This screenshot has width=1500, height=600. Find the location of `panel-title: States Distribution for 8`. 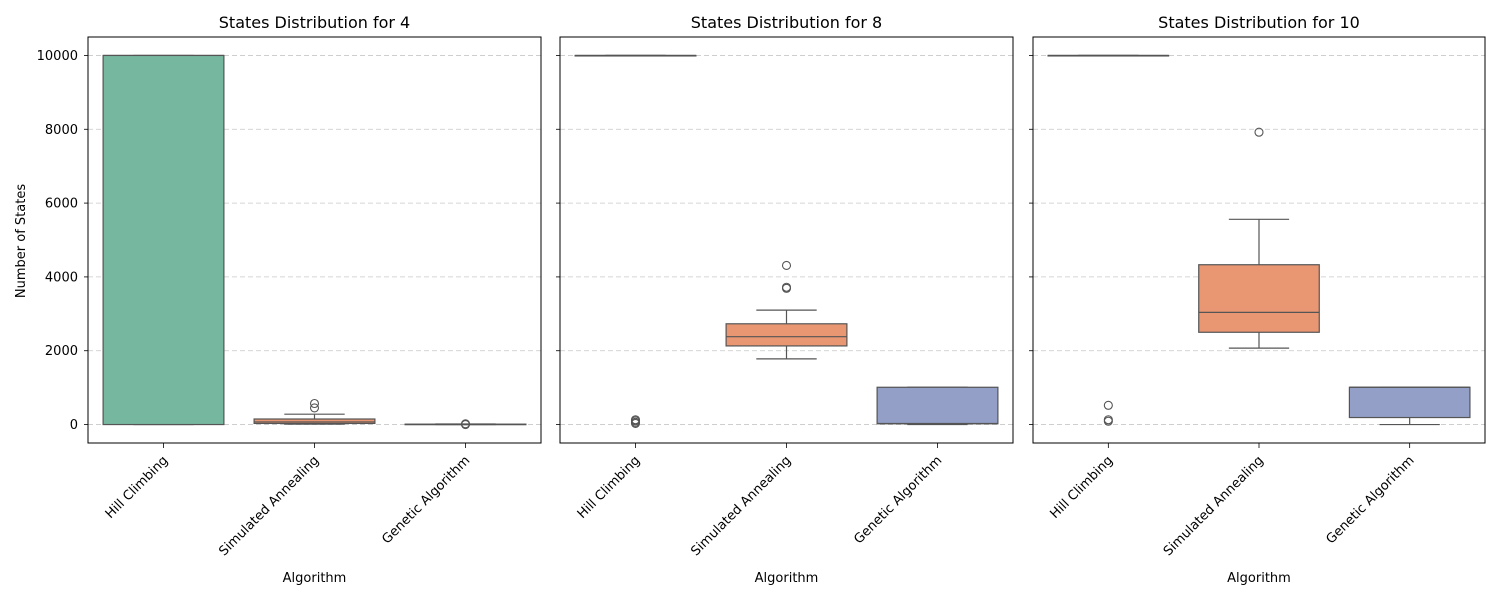

panel-title: States Distribution for 8 is located at coordinates (786, 22).